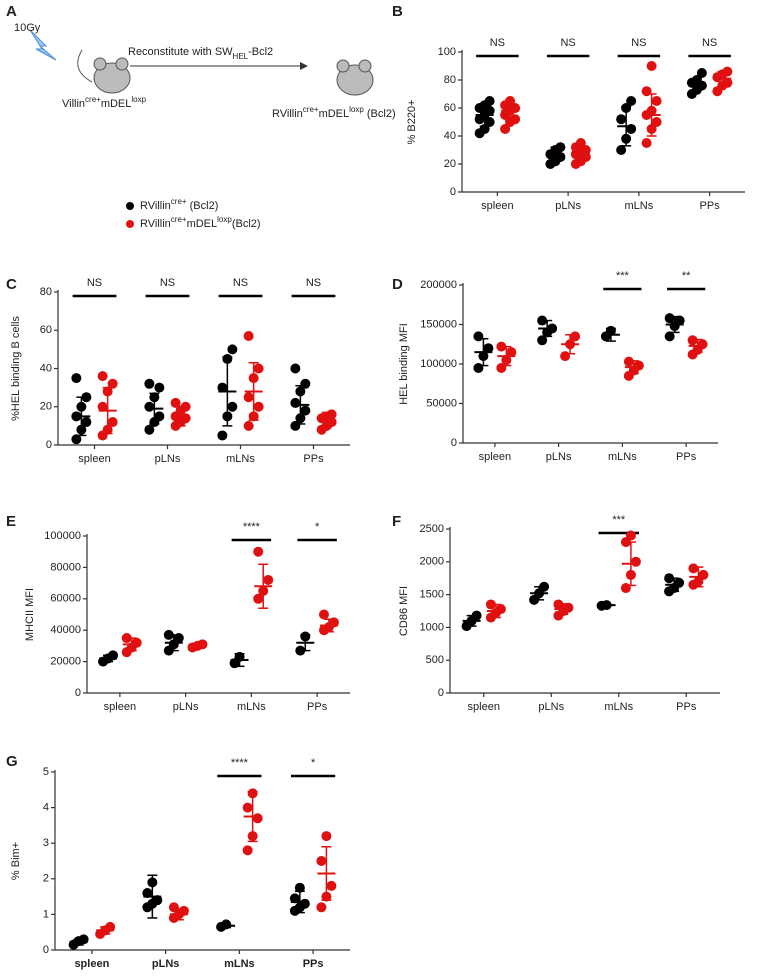 Image resolution: width=766 pixels, height=978 pixels. I want to click on y-tick-label: 150000, so click(438, 324).